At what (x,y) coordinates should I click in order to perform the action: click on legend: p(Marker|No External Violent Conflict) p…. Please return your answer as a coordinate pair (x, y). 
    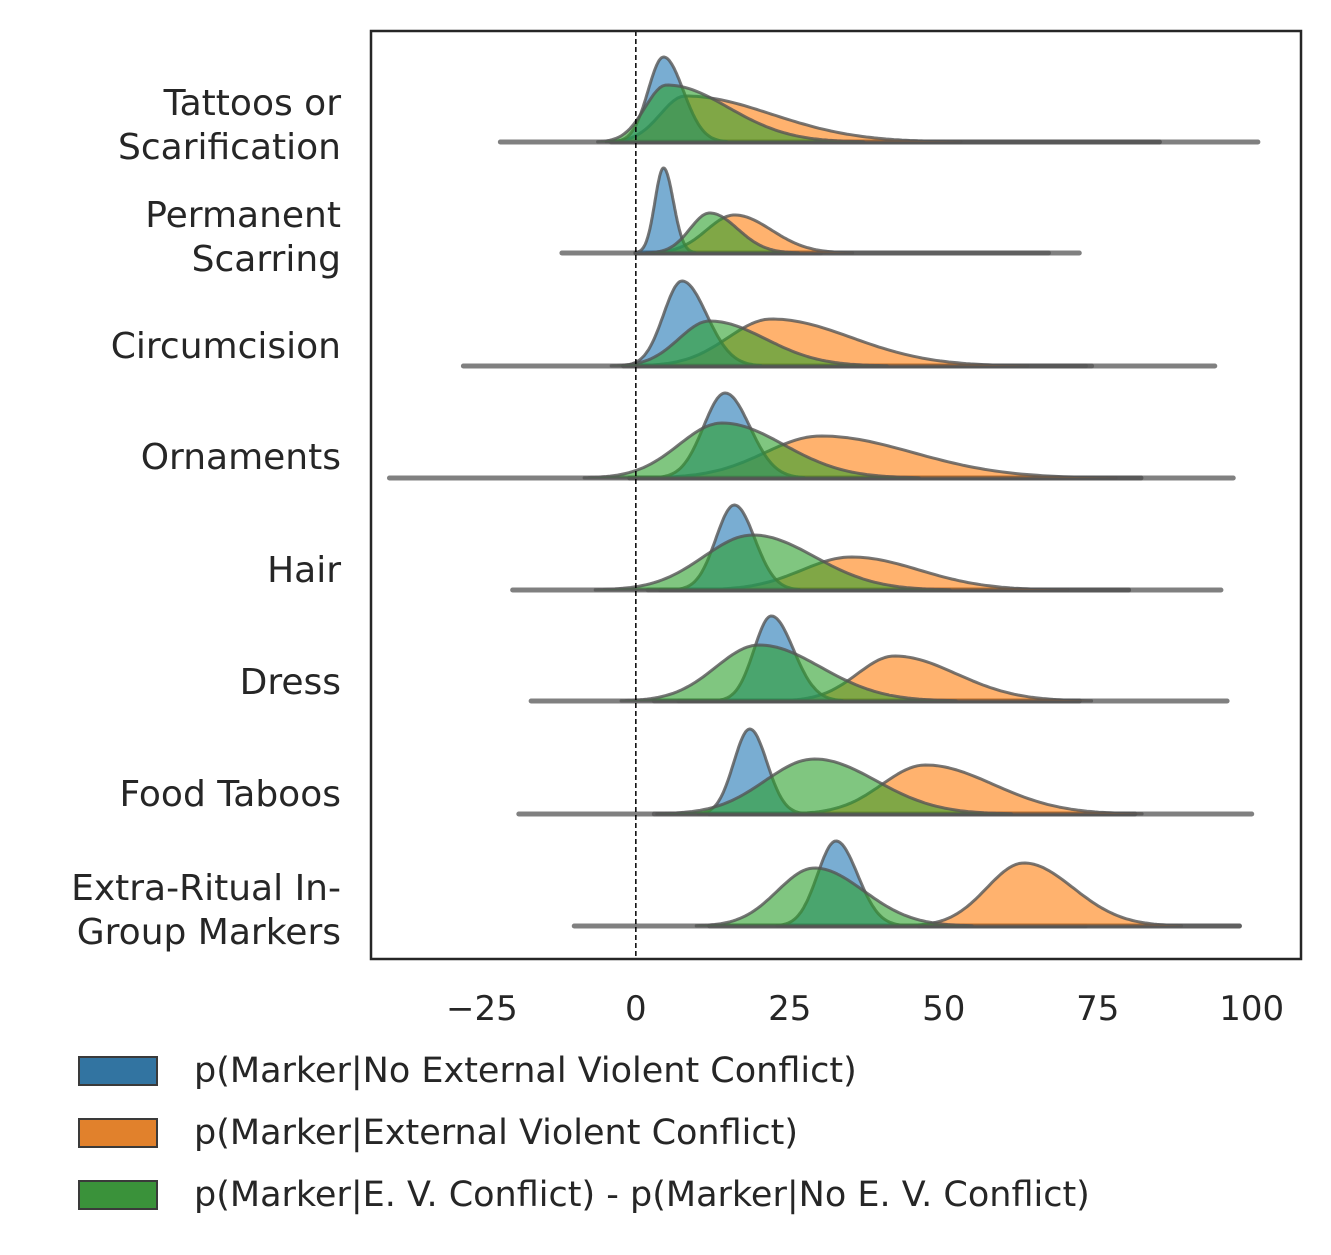
    Looking at the image, I should click on (584, 1133).